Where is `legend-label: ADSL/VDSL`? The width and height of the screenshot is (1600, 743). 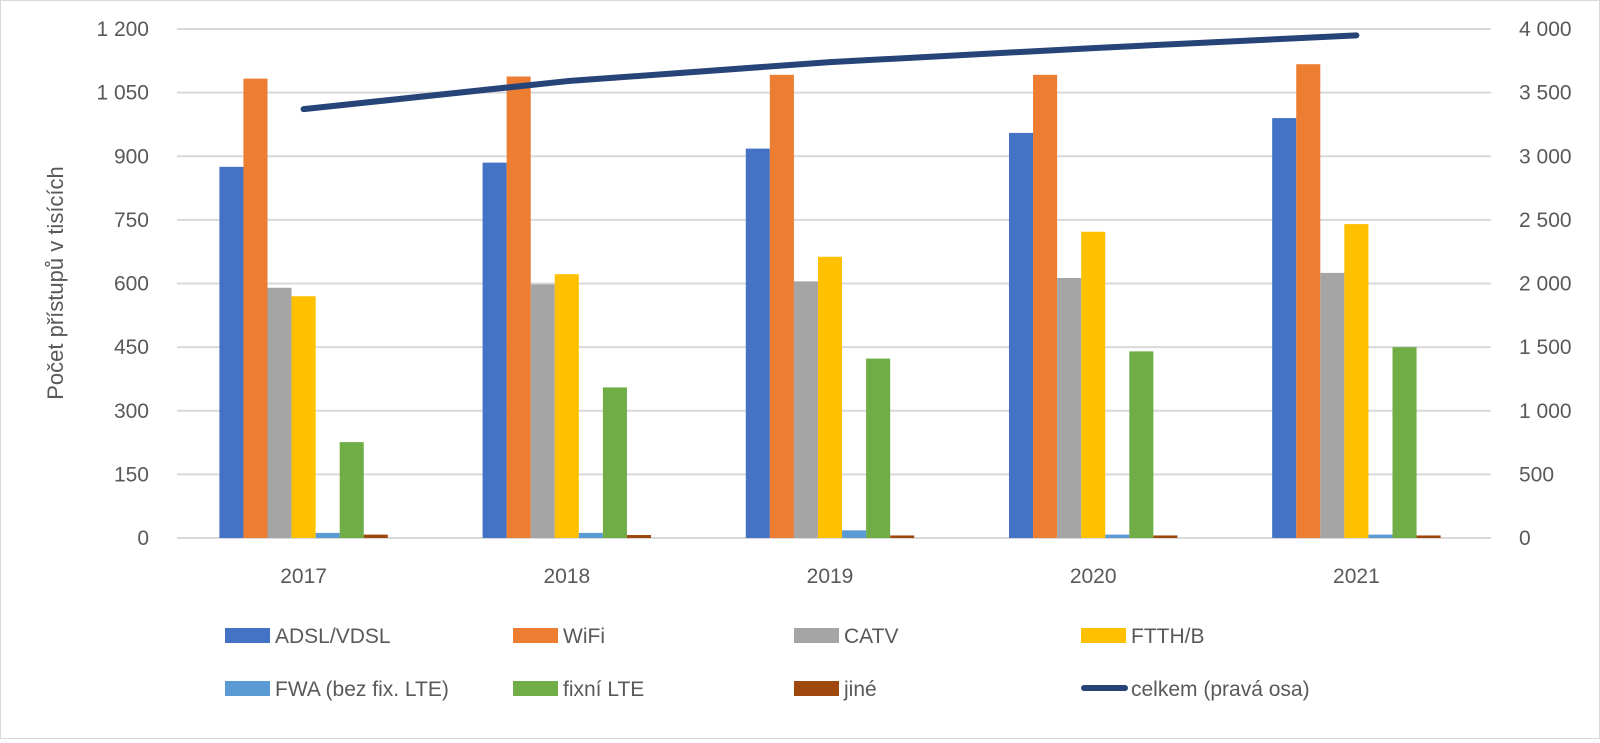 legend-label: ADSL/VDSL is located at coordinates (333, 636).